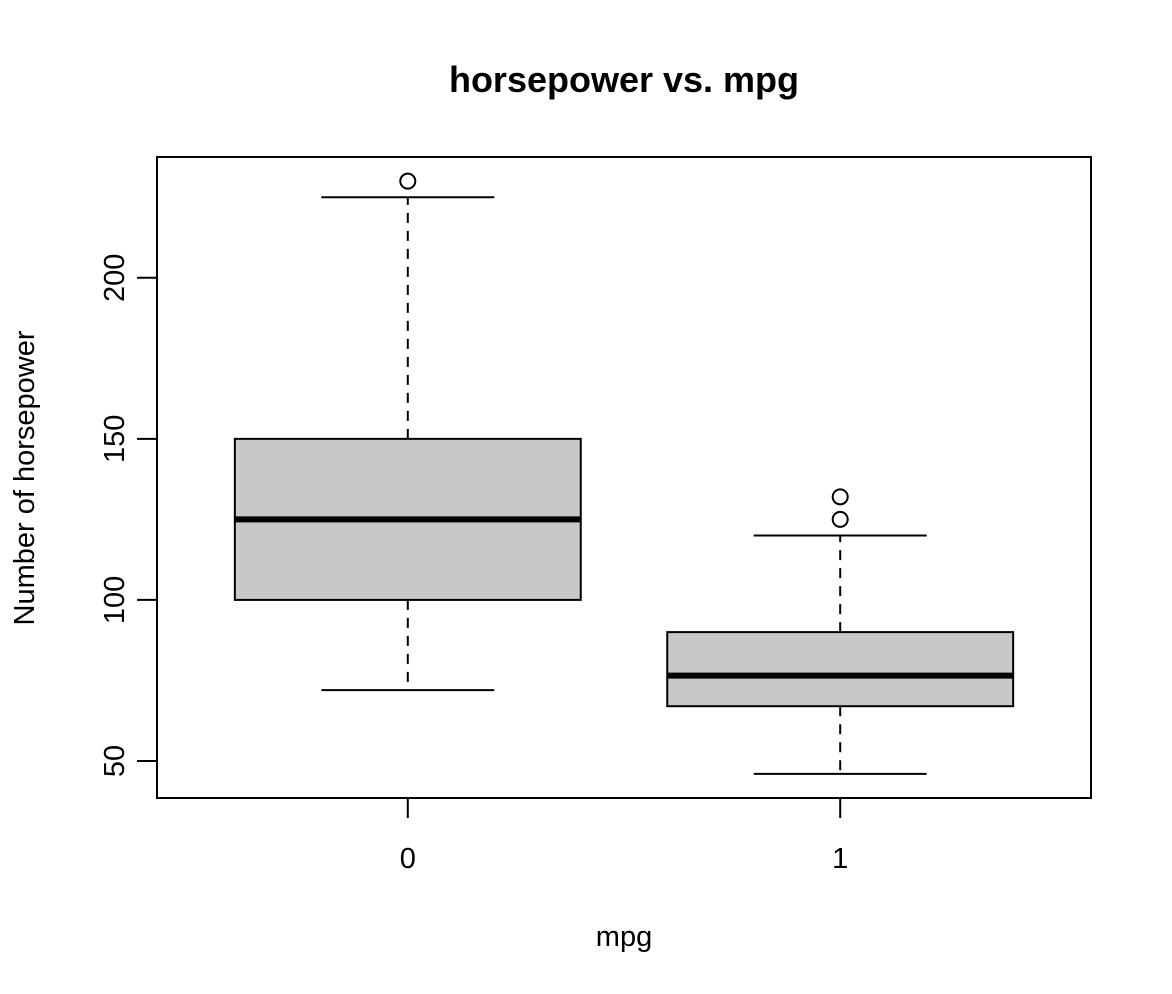 This screenshot has height=994, width=1172. Describe the element at coordinates (115, 761) in the screenshot. I see `y-tick-label: 50` at that location.